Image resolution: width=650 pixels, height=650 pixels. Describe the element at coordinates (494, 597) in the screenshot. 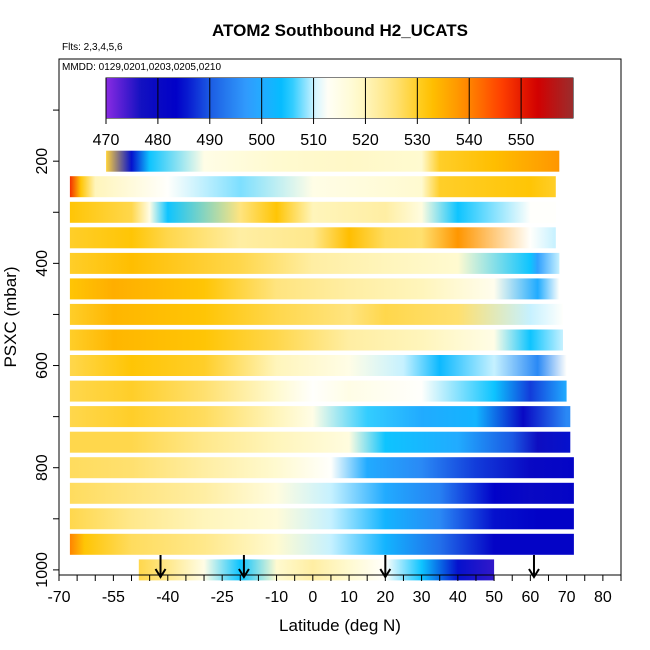

I see `x-tick-label: 50` at that location.